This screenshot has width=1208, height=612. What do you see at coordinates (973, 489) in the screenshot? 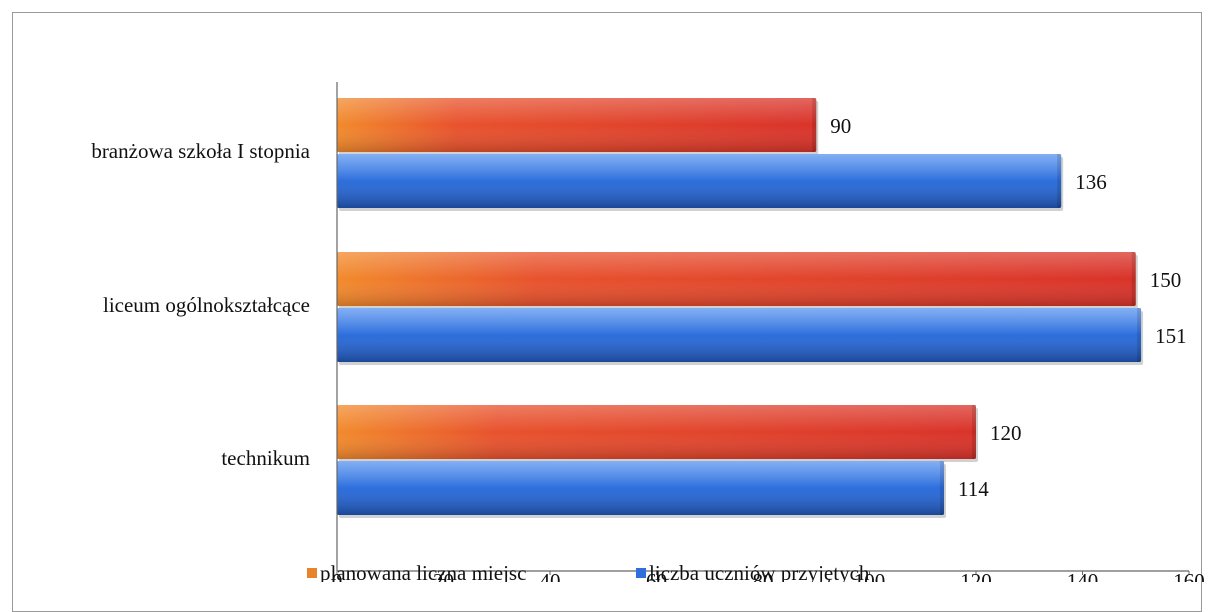
I see `data-label: 114` at bounding box center [973, 489].